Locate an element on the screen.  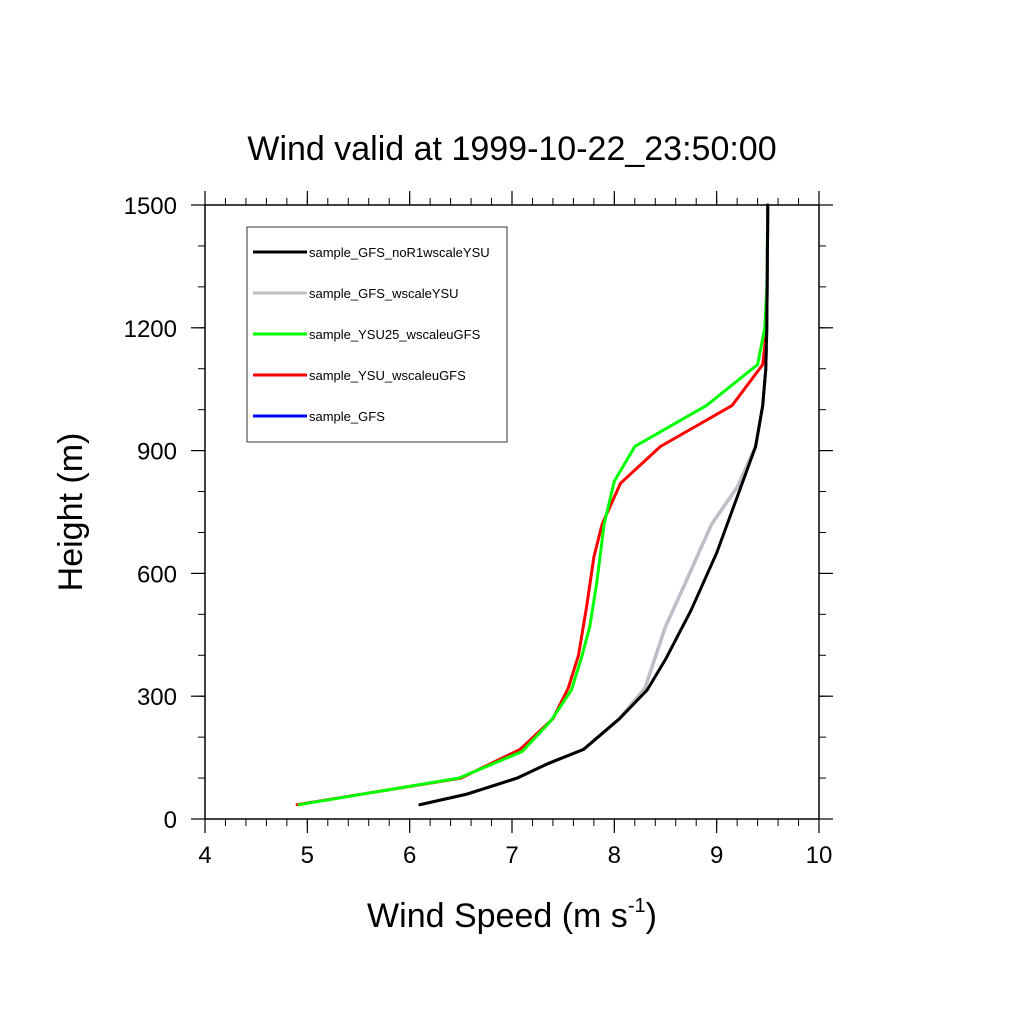
chart-title: Wind valid at 1999-10-22_23:50:00 is located at coordinates (511, 149).